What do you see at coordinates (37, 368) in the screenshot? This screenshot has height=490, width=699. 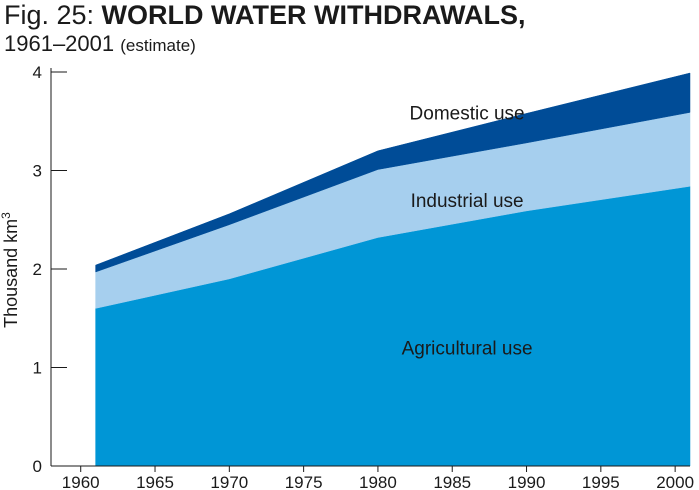 I see `y-tick-label-1: 1` at bounding box center [37, 368].